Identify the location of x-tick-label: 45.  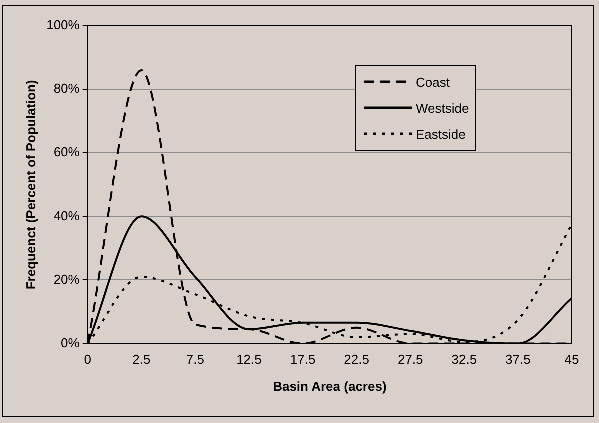
(572, 360).